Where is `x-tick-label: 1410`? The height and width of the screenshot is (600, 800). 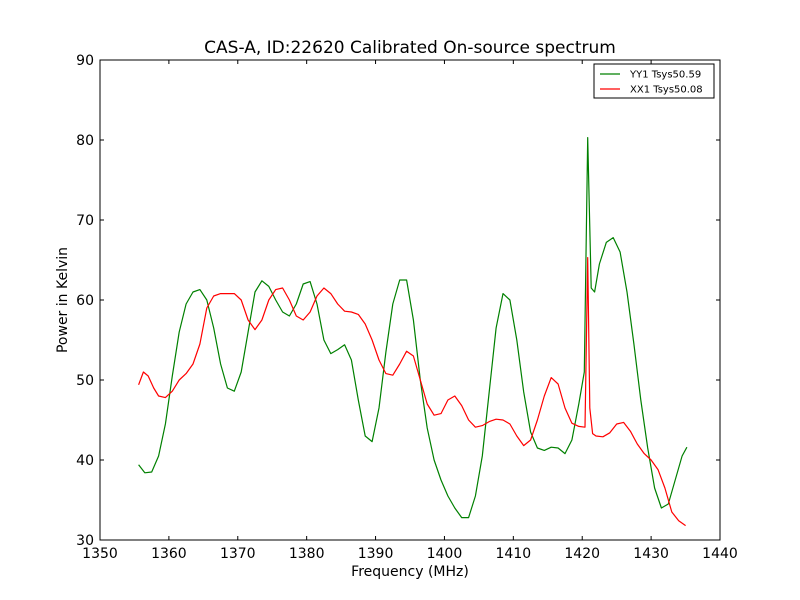
x-tick-label: 1410 is located at coordinates (514, 554).